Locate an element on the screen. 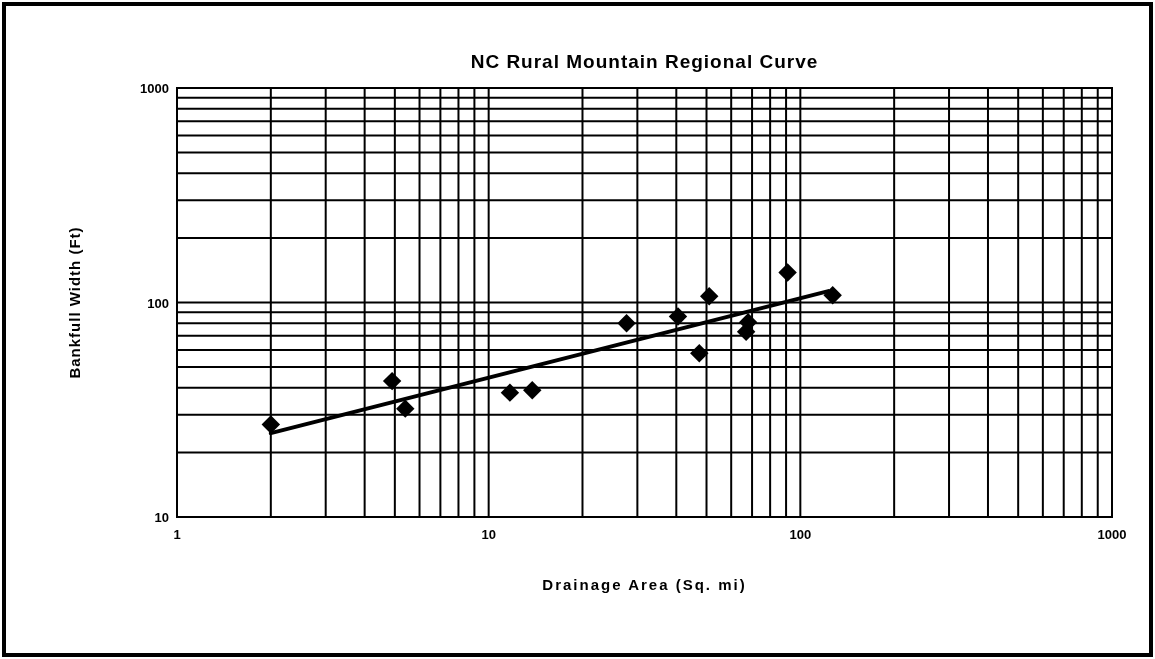  y-tick-label: 10 is located at coordinates (161, 517).